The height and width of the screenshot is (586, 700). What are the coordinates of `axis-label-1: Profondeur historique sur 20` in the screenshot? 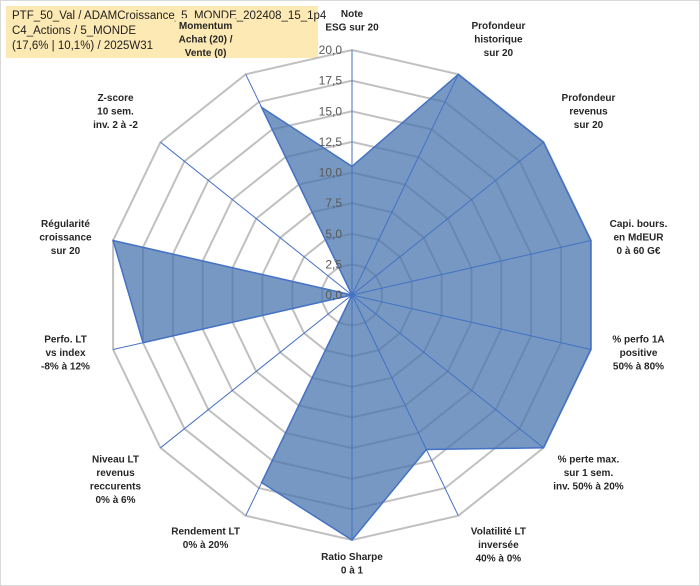 It's located at (498, 40).